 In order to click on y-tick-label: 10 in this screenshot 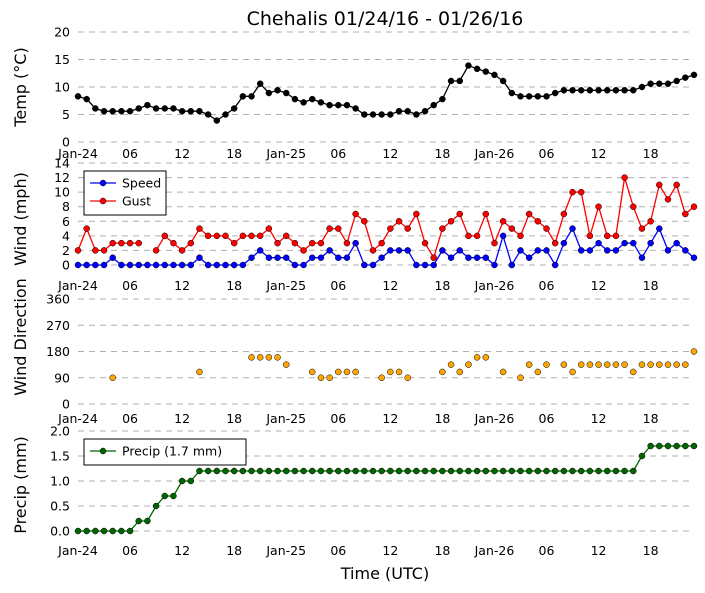, I will do `click(62, 87)`.